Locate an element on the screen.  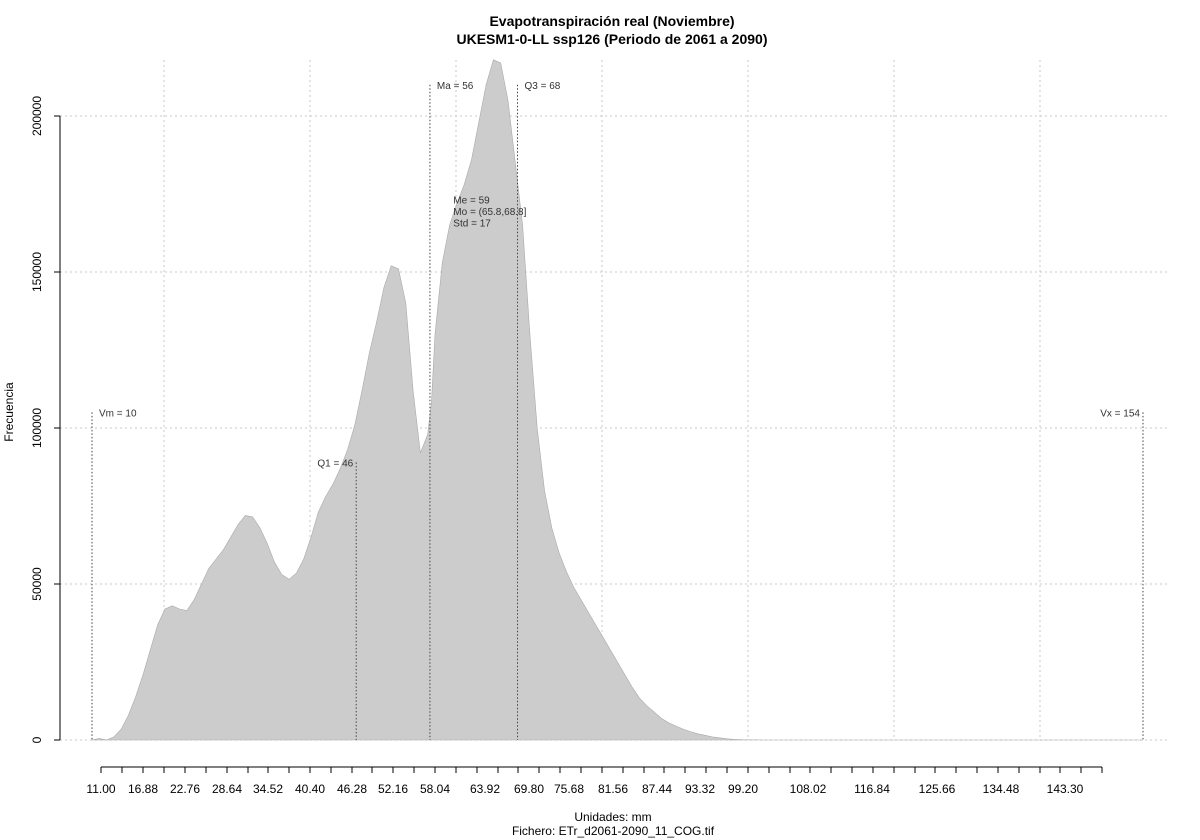
x-tick-label: 28.64 is located at coordinates (227, 789).